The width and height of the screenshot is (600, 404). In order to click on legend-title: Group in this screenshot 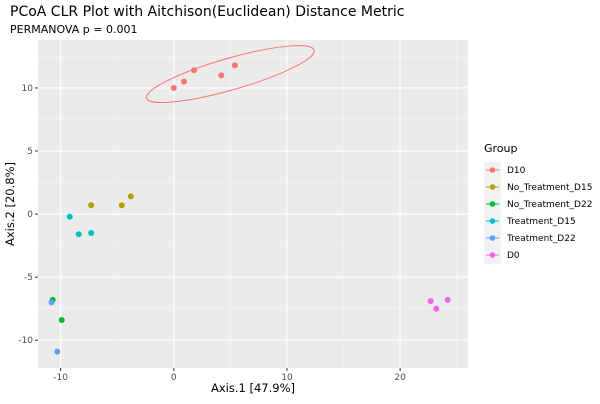, I will do `click(501, 148)`.